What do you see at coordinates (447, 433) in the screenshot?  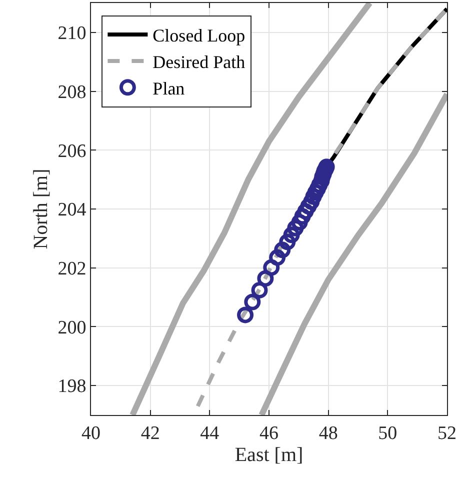 I see `x-tick-label: 52` at bounding box center [447, 433].